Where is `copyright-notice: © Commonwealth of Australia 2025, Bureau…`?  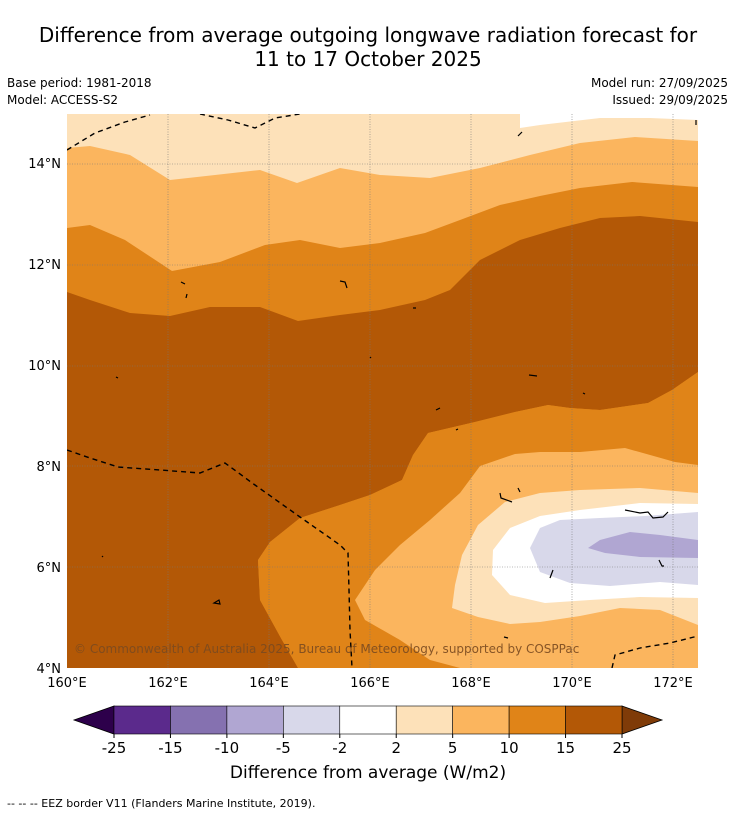 copyright-notice: © Commonwealth of Australia 2025, Bureau… is located at coordinates (326, 649).